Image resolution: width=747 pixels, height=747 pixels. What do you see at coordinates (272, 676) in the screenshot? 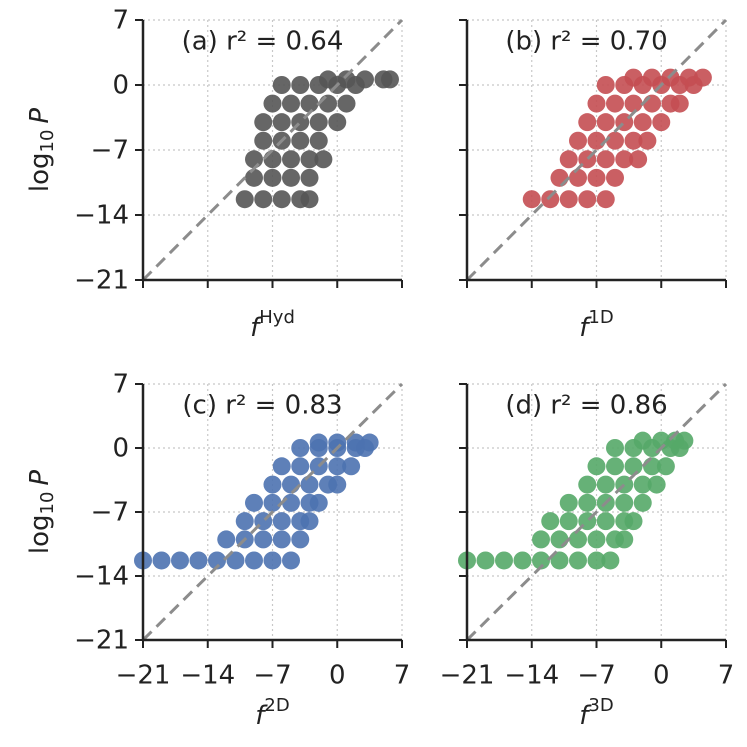
I see `x-tick-label: −7` at bounding box center [272, 676].